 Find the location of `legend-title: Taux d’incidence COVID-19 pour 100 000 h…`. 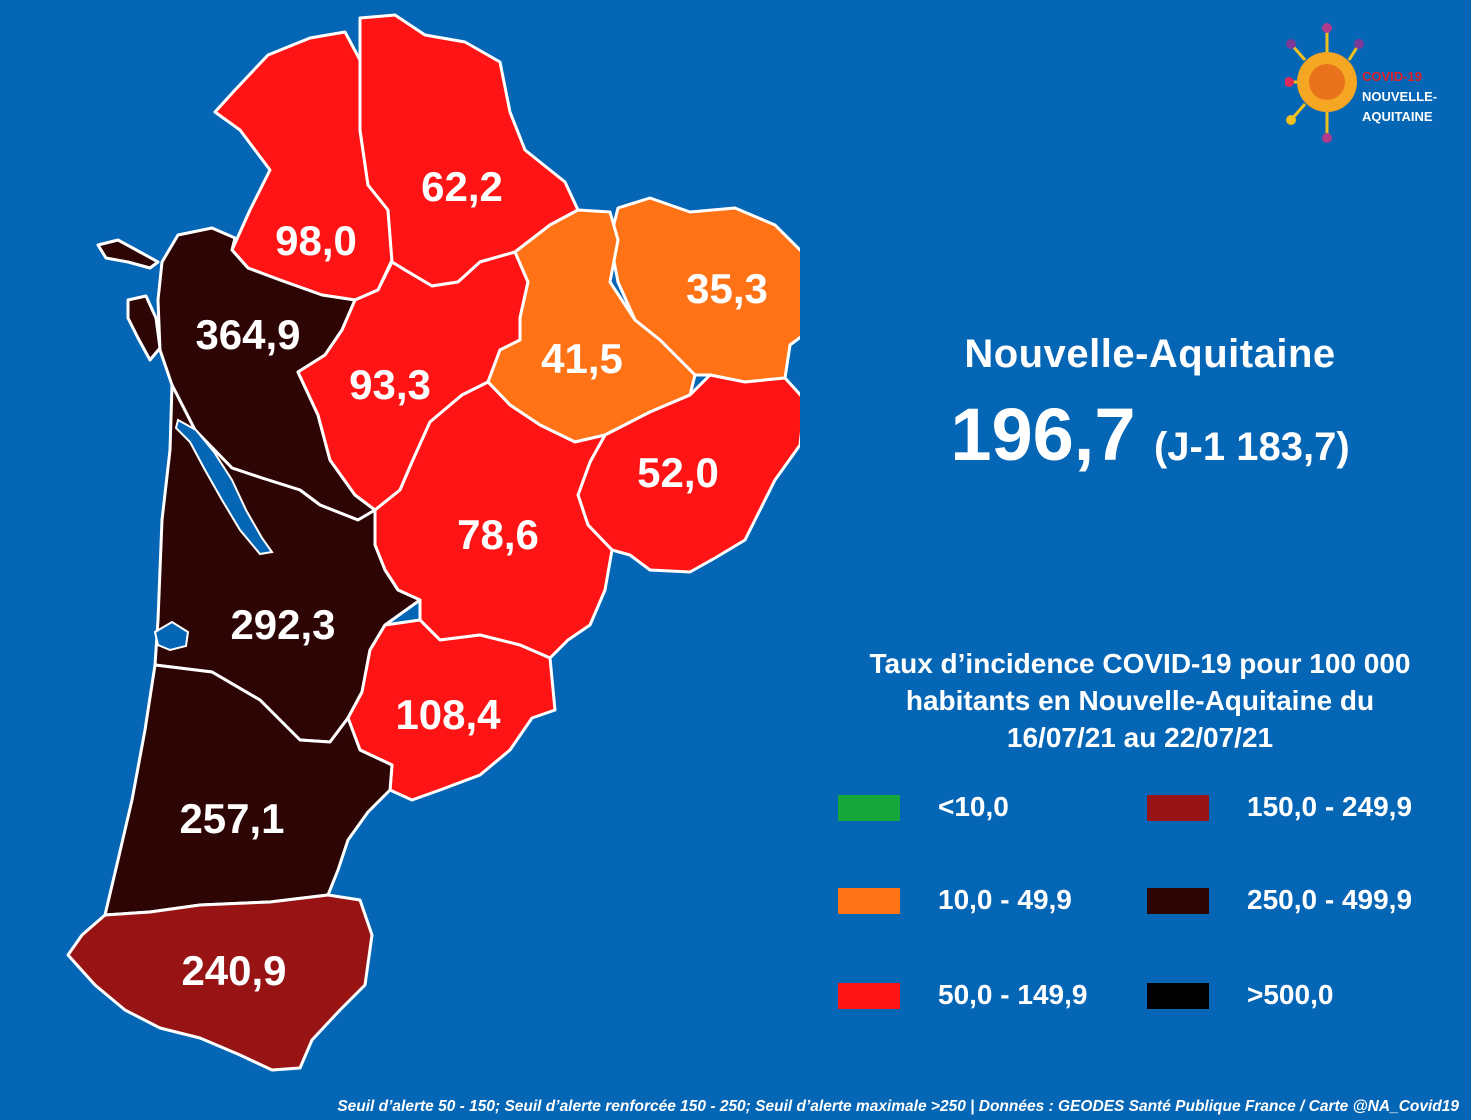

legend-title: Taux d’incidence COVID-19 pour 100 000 h… is located at coordinates (1135, 700).